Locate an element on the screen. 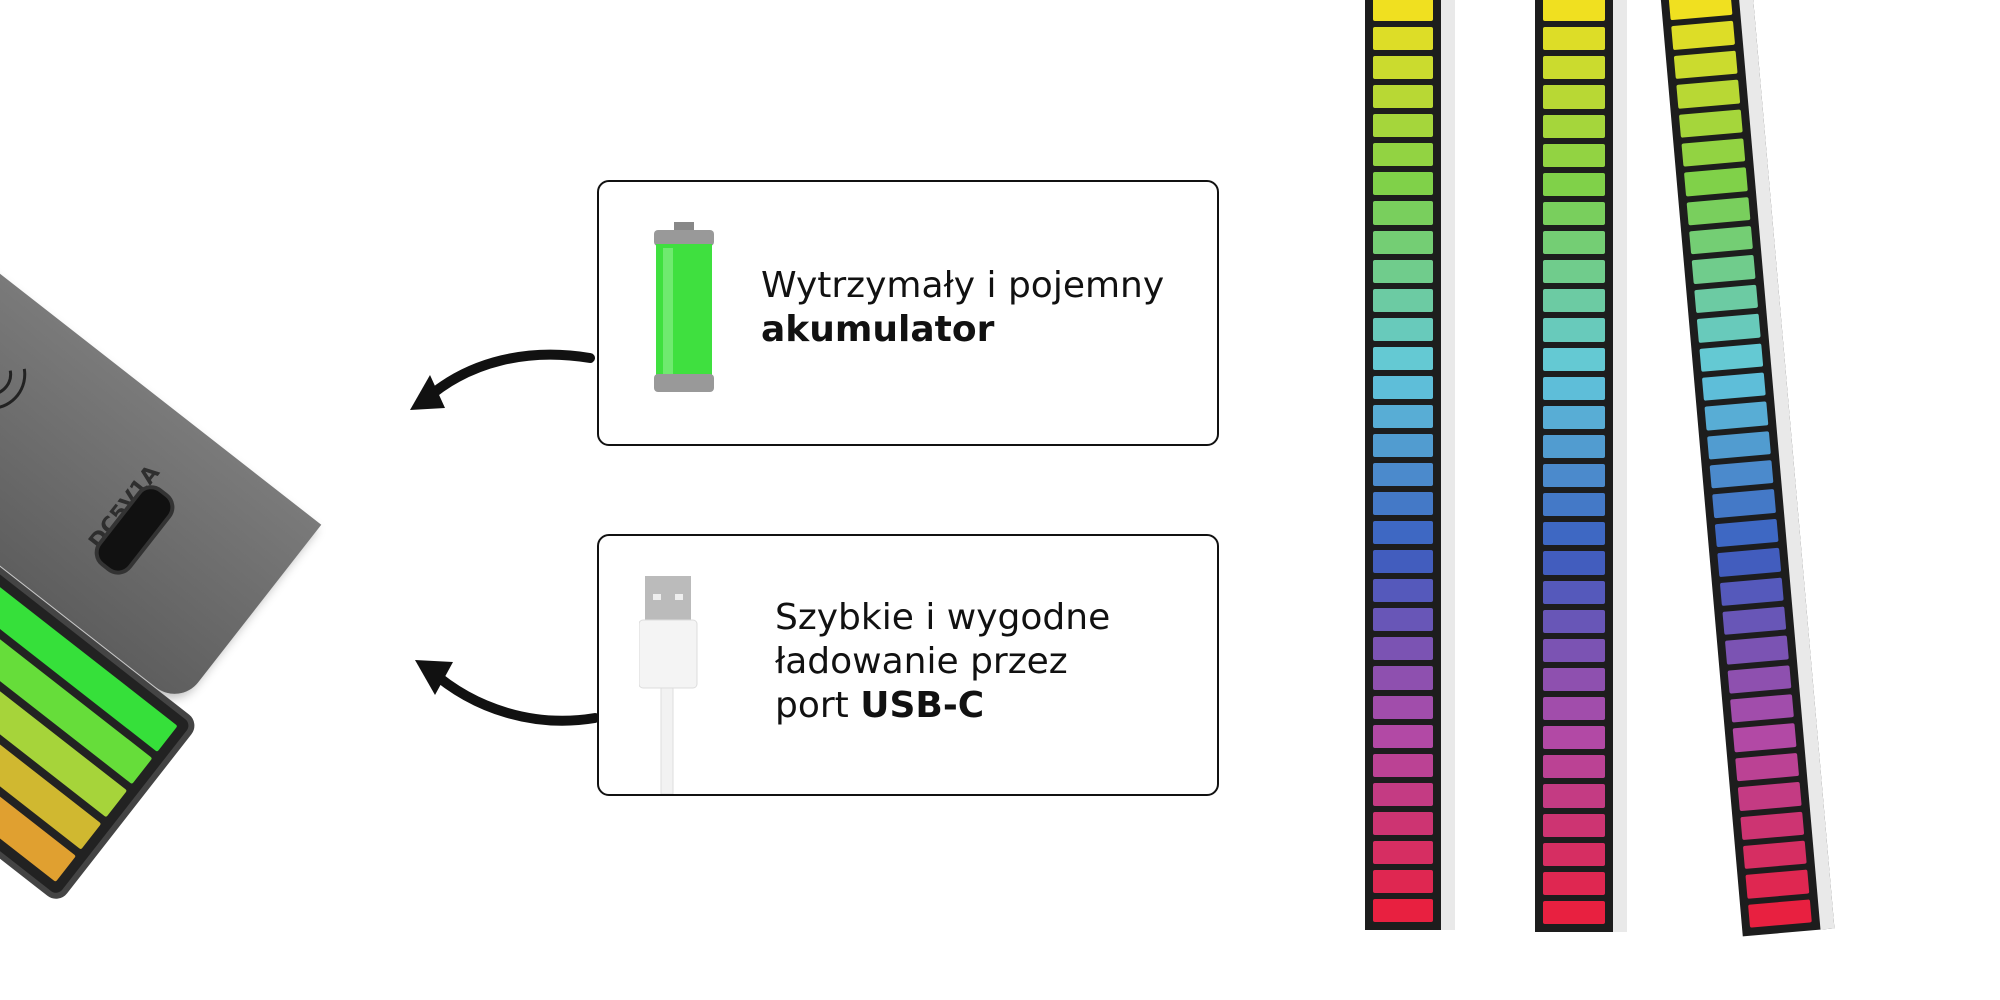 The height and width of the screenshot is (1000, 2000). feature-text: port is located at coordinates (818, 705).